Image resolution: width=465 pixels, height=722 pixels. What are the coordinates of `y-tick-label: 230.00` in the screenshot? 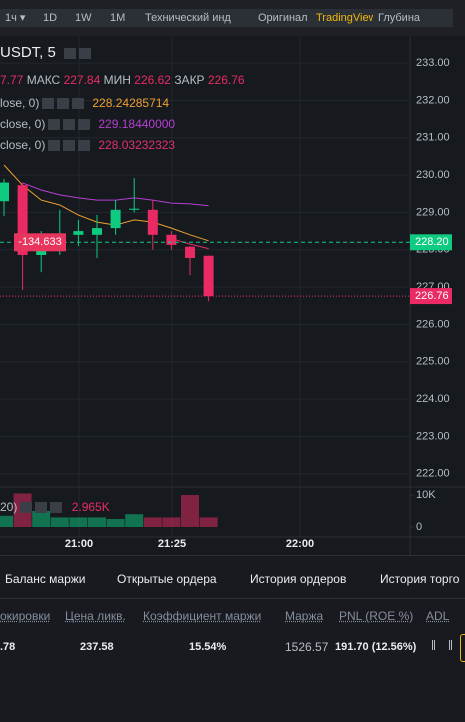 It's located at (433, 175).